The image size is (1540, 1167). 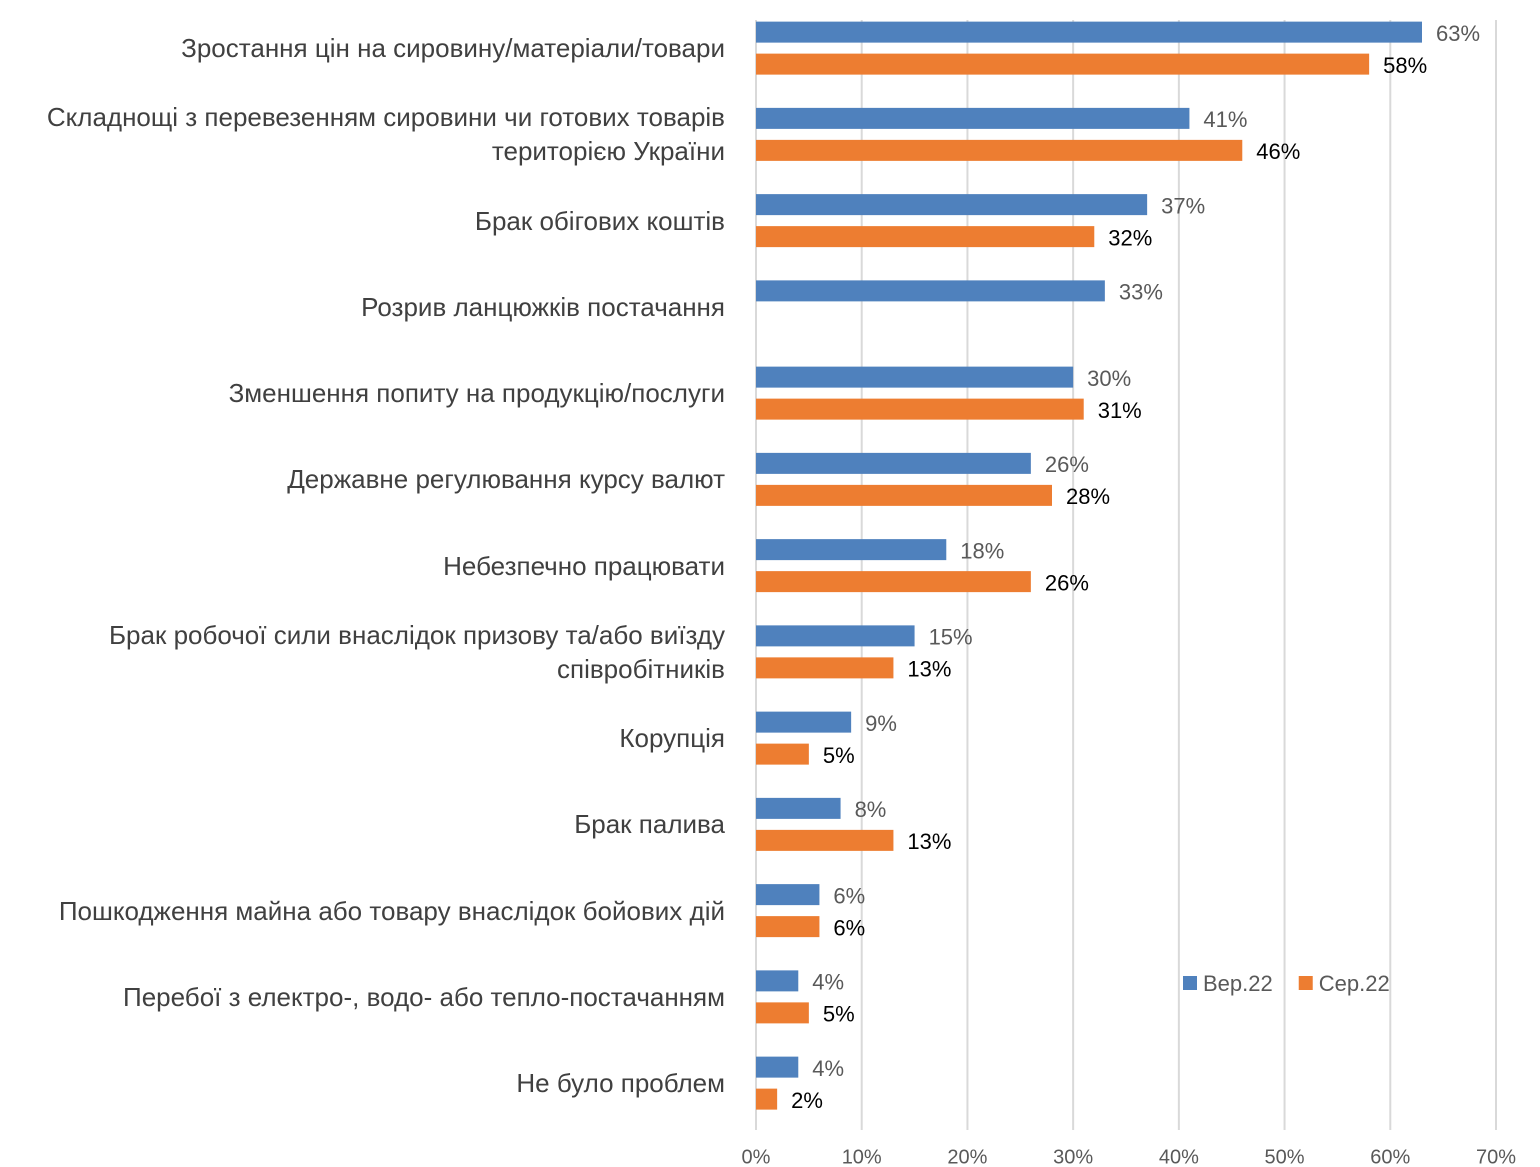 What do you see at coordinates (807, 1100) in the screenshot?
I see `data-label: 2%` at bounding box center [807, 1100].